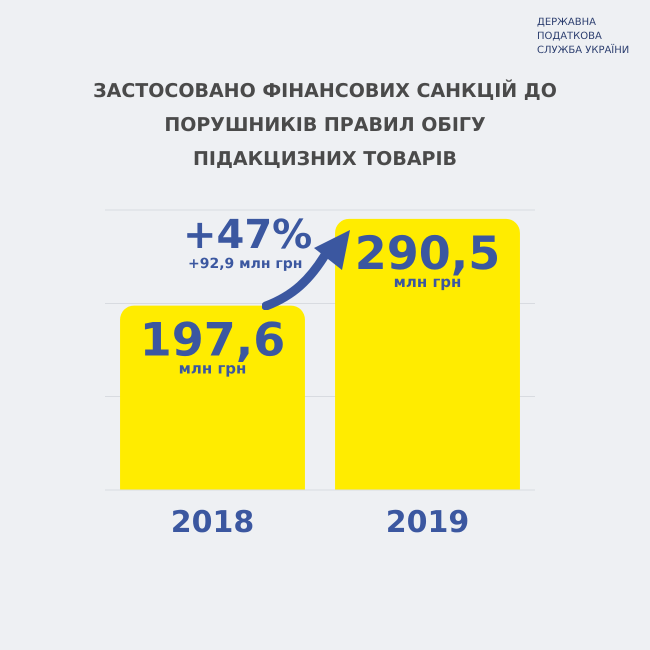 The image size is (650, 650). What do you see at coordinates (325, 125) in the screenshot?
I see `chart-title: ЗАСТОСОВАНО ФІНАНСОВИХ САНКЦІЙ ДО ПОРУШНИКІВ ПРАВИЛ ОБІГУ ПІДАКЦИЗНИХ ТОВАРІВ` at bounding box center [325, 125].